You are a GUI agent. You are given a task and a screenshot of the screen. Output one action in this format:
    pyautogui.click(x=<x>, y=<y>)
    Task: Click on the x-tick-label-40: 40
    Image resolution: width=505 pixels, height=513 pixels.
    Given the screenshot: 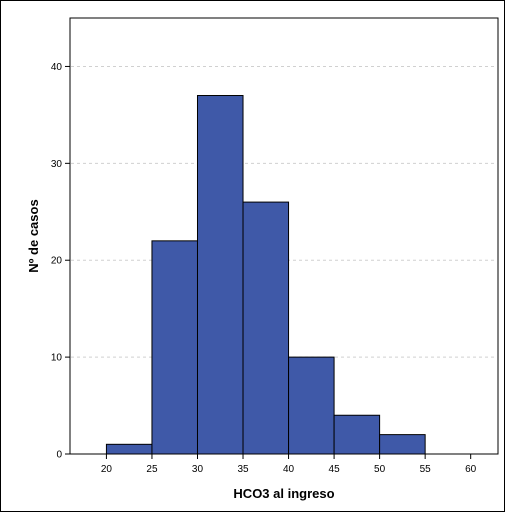 What is the action you would take?
    pyautogui.click(x=289, y=469)
    